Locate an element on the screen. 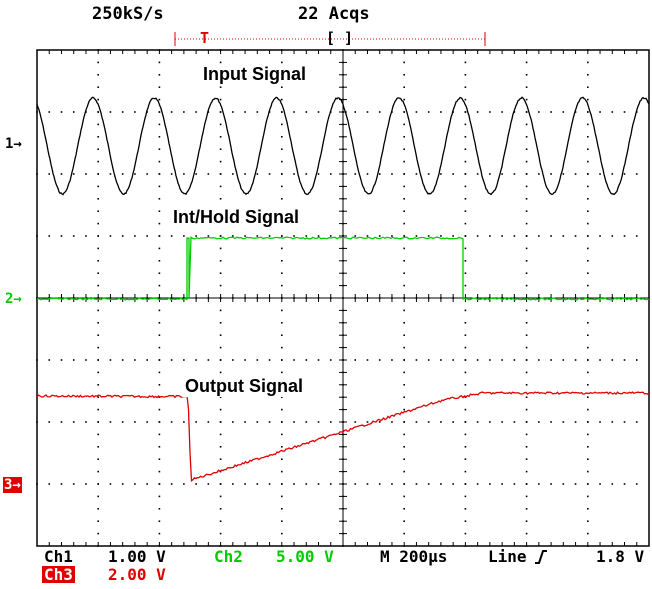  sample-rate-readout: 250kS/s is located at coordinates (128, 14).